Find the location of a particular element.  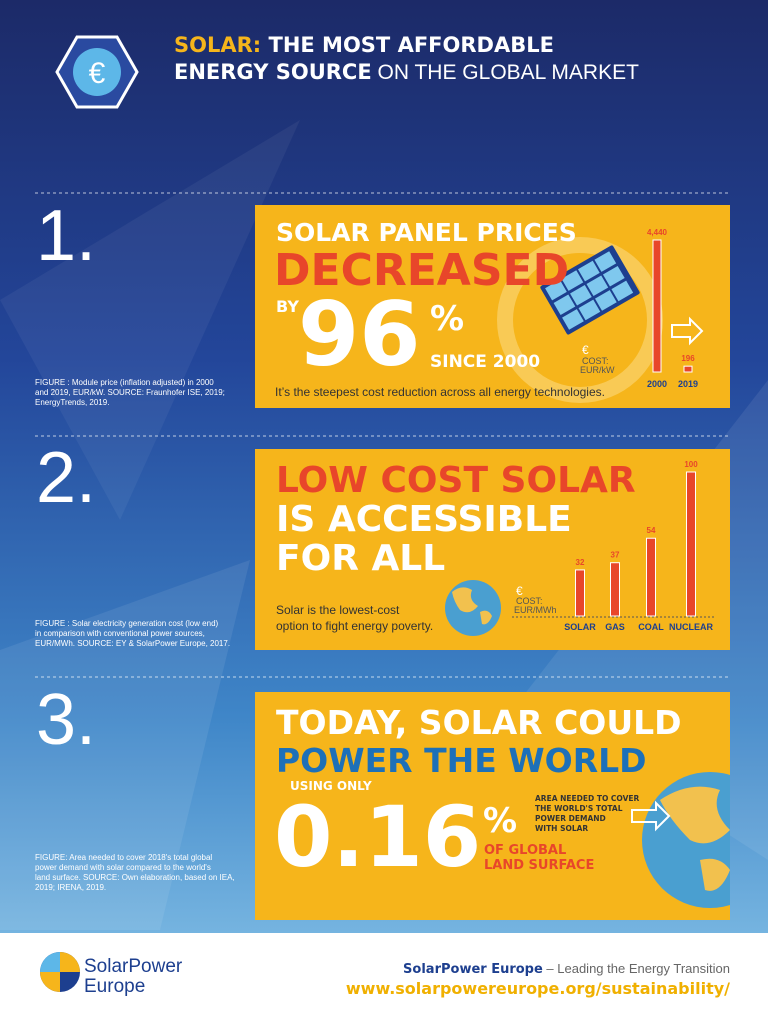

heading: SOLAR PANEL PRICES is located at coordinates (426, 232).